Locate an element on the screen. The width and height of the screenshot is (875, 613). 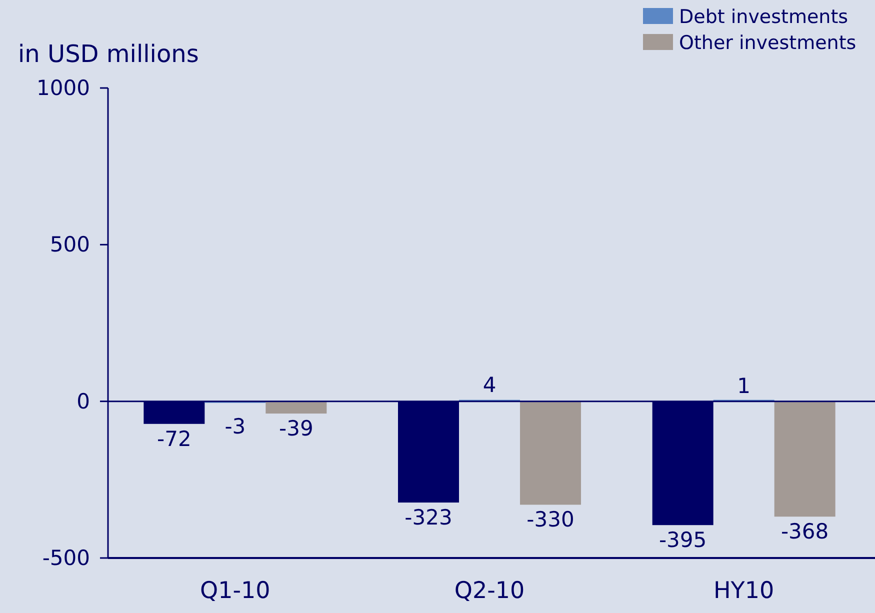
legend-label: Debt investments is located at coordinates (763, 17).